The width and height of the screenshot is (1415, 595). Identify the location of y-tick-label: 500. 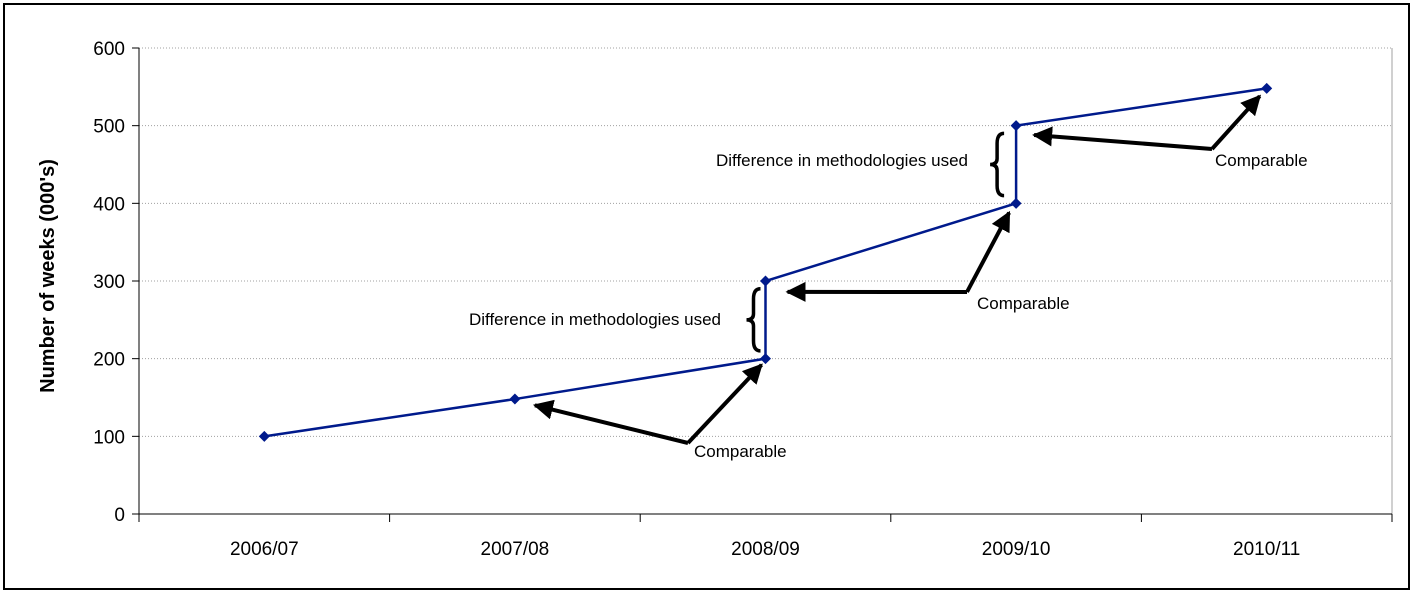
(109, 127).